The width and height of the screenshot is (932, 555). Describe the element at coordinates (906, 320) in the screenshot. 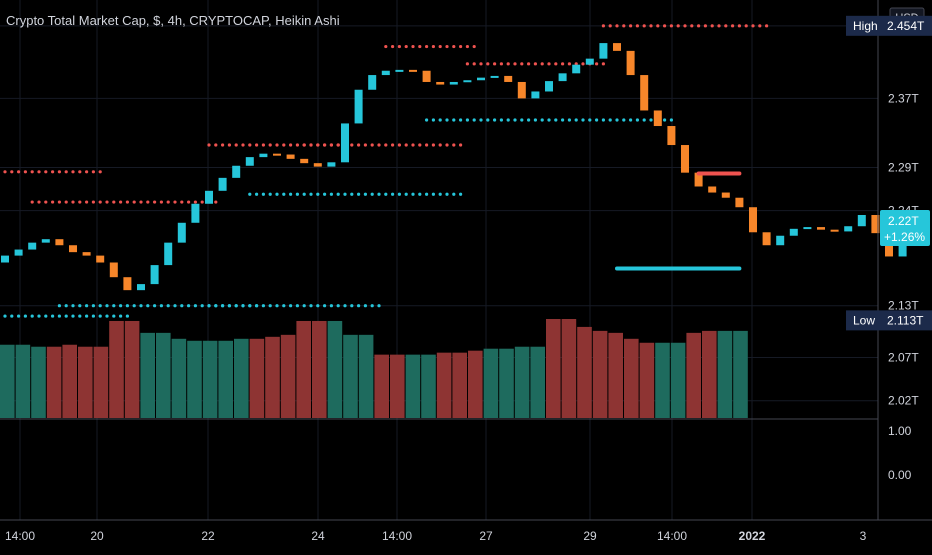

I see `low-value-box` at that location.